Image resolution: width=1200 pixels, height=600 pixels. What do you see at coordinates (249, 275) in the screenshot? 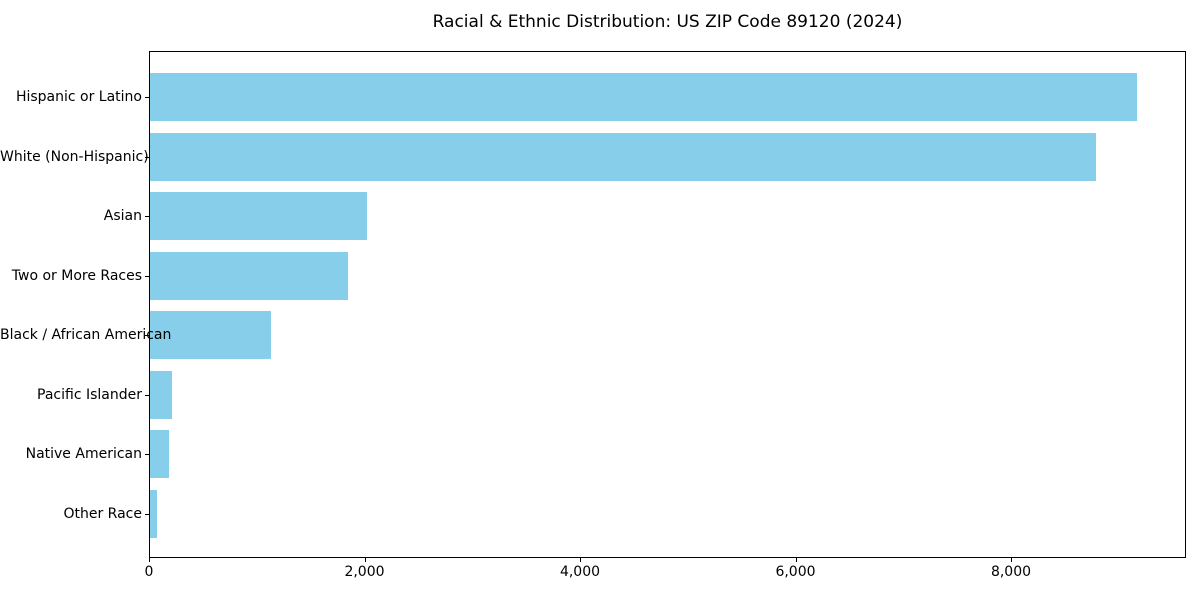
I see `bar-two-or-more-races` at bounding box center [249, 275].